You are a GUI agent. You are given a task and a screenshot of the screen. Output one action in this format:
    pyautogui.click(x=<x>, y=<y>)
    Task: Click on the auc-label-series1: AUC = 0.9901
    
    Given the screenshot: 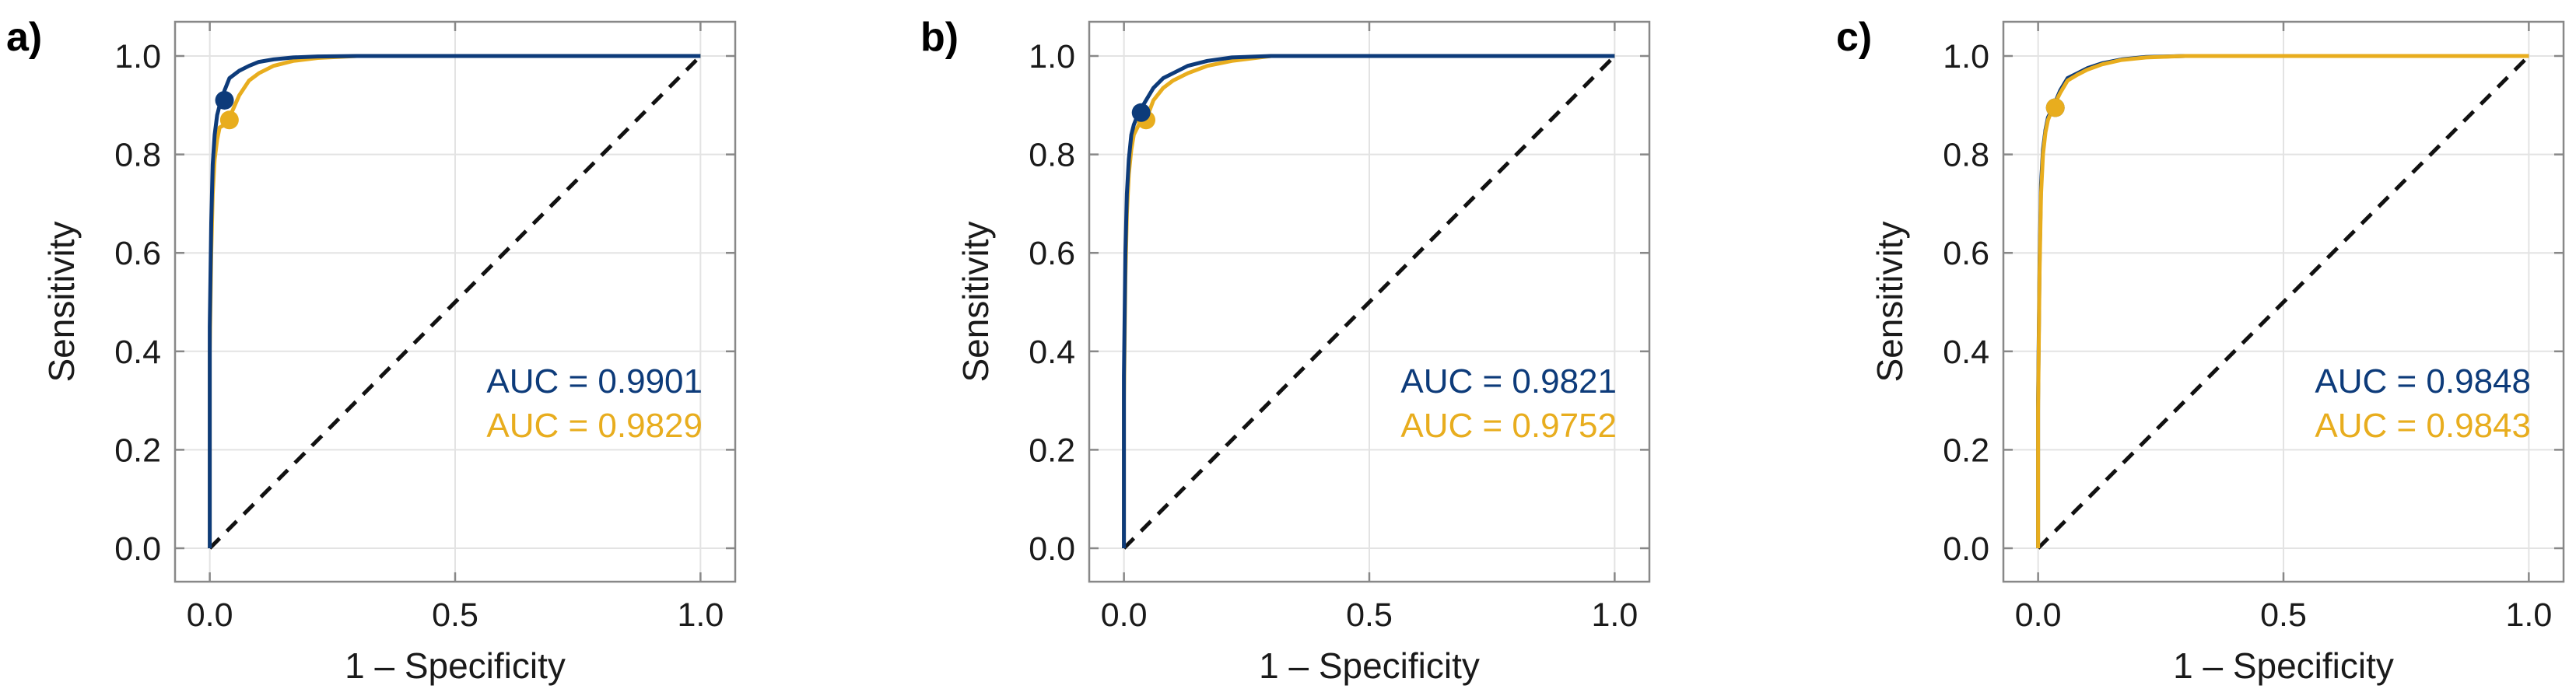 What is the action you would take?
    pyautogui.click(x=594, y=381)
    